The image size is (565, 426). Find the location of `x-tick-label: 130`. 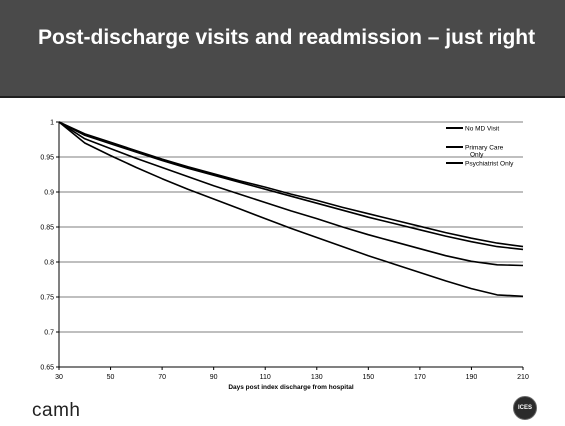

x-tick-label: 130 is located at coordinates (317, 377).